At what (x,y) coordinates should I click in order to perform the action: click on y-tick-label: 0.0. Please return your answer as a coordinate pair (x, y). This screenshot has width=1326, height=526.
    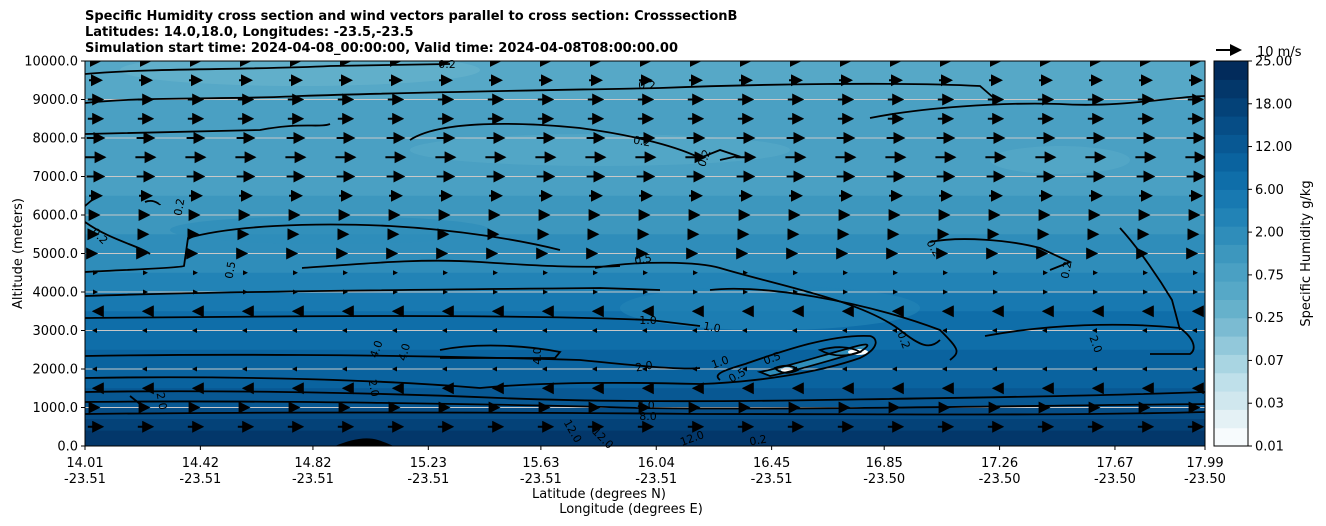
    Looking at the image, I should click on (67, 447).